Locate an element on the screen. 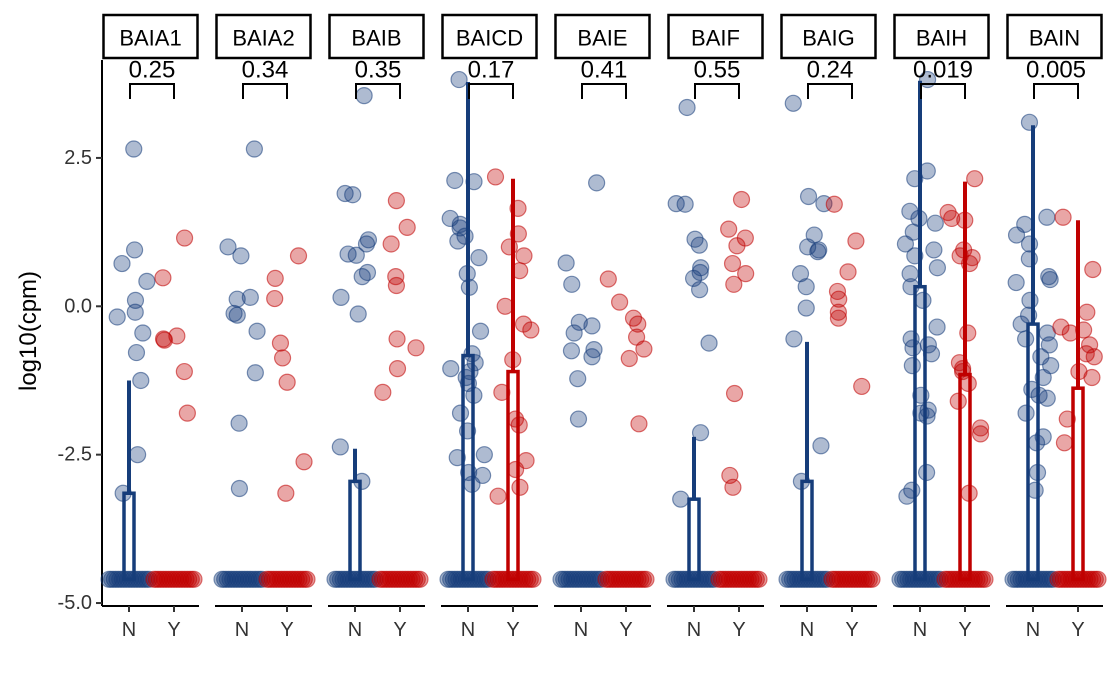 This screenshot has width=1120, height=697. p-value-label: 0.34 is located at coordinates (265, 70).